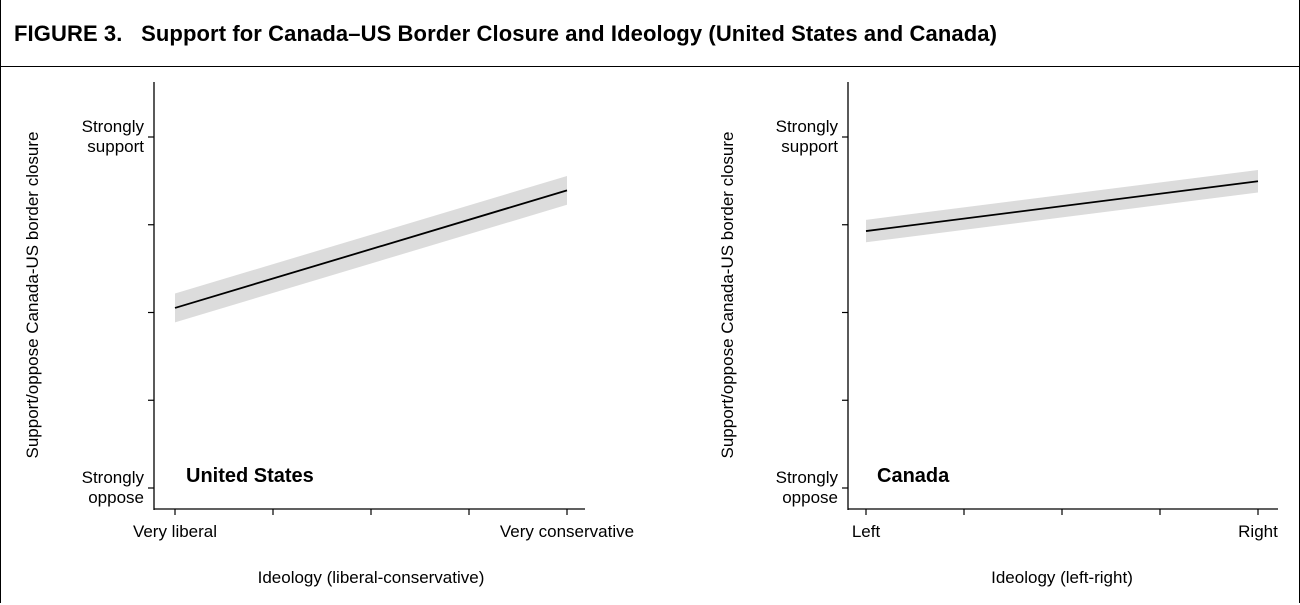  Describe the element at coordinates (1258, 531) in the screenshot. I see `ca-x-tick-label: Right` at that location.